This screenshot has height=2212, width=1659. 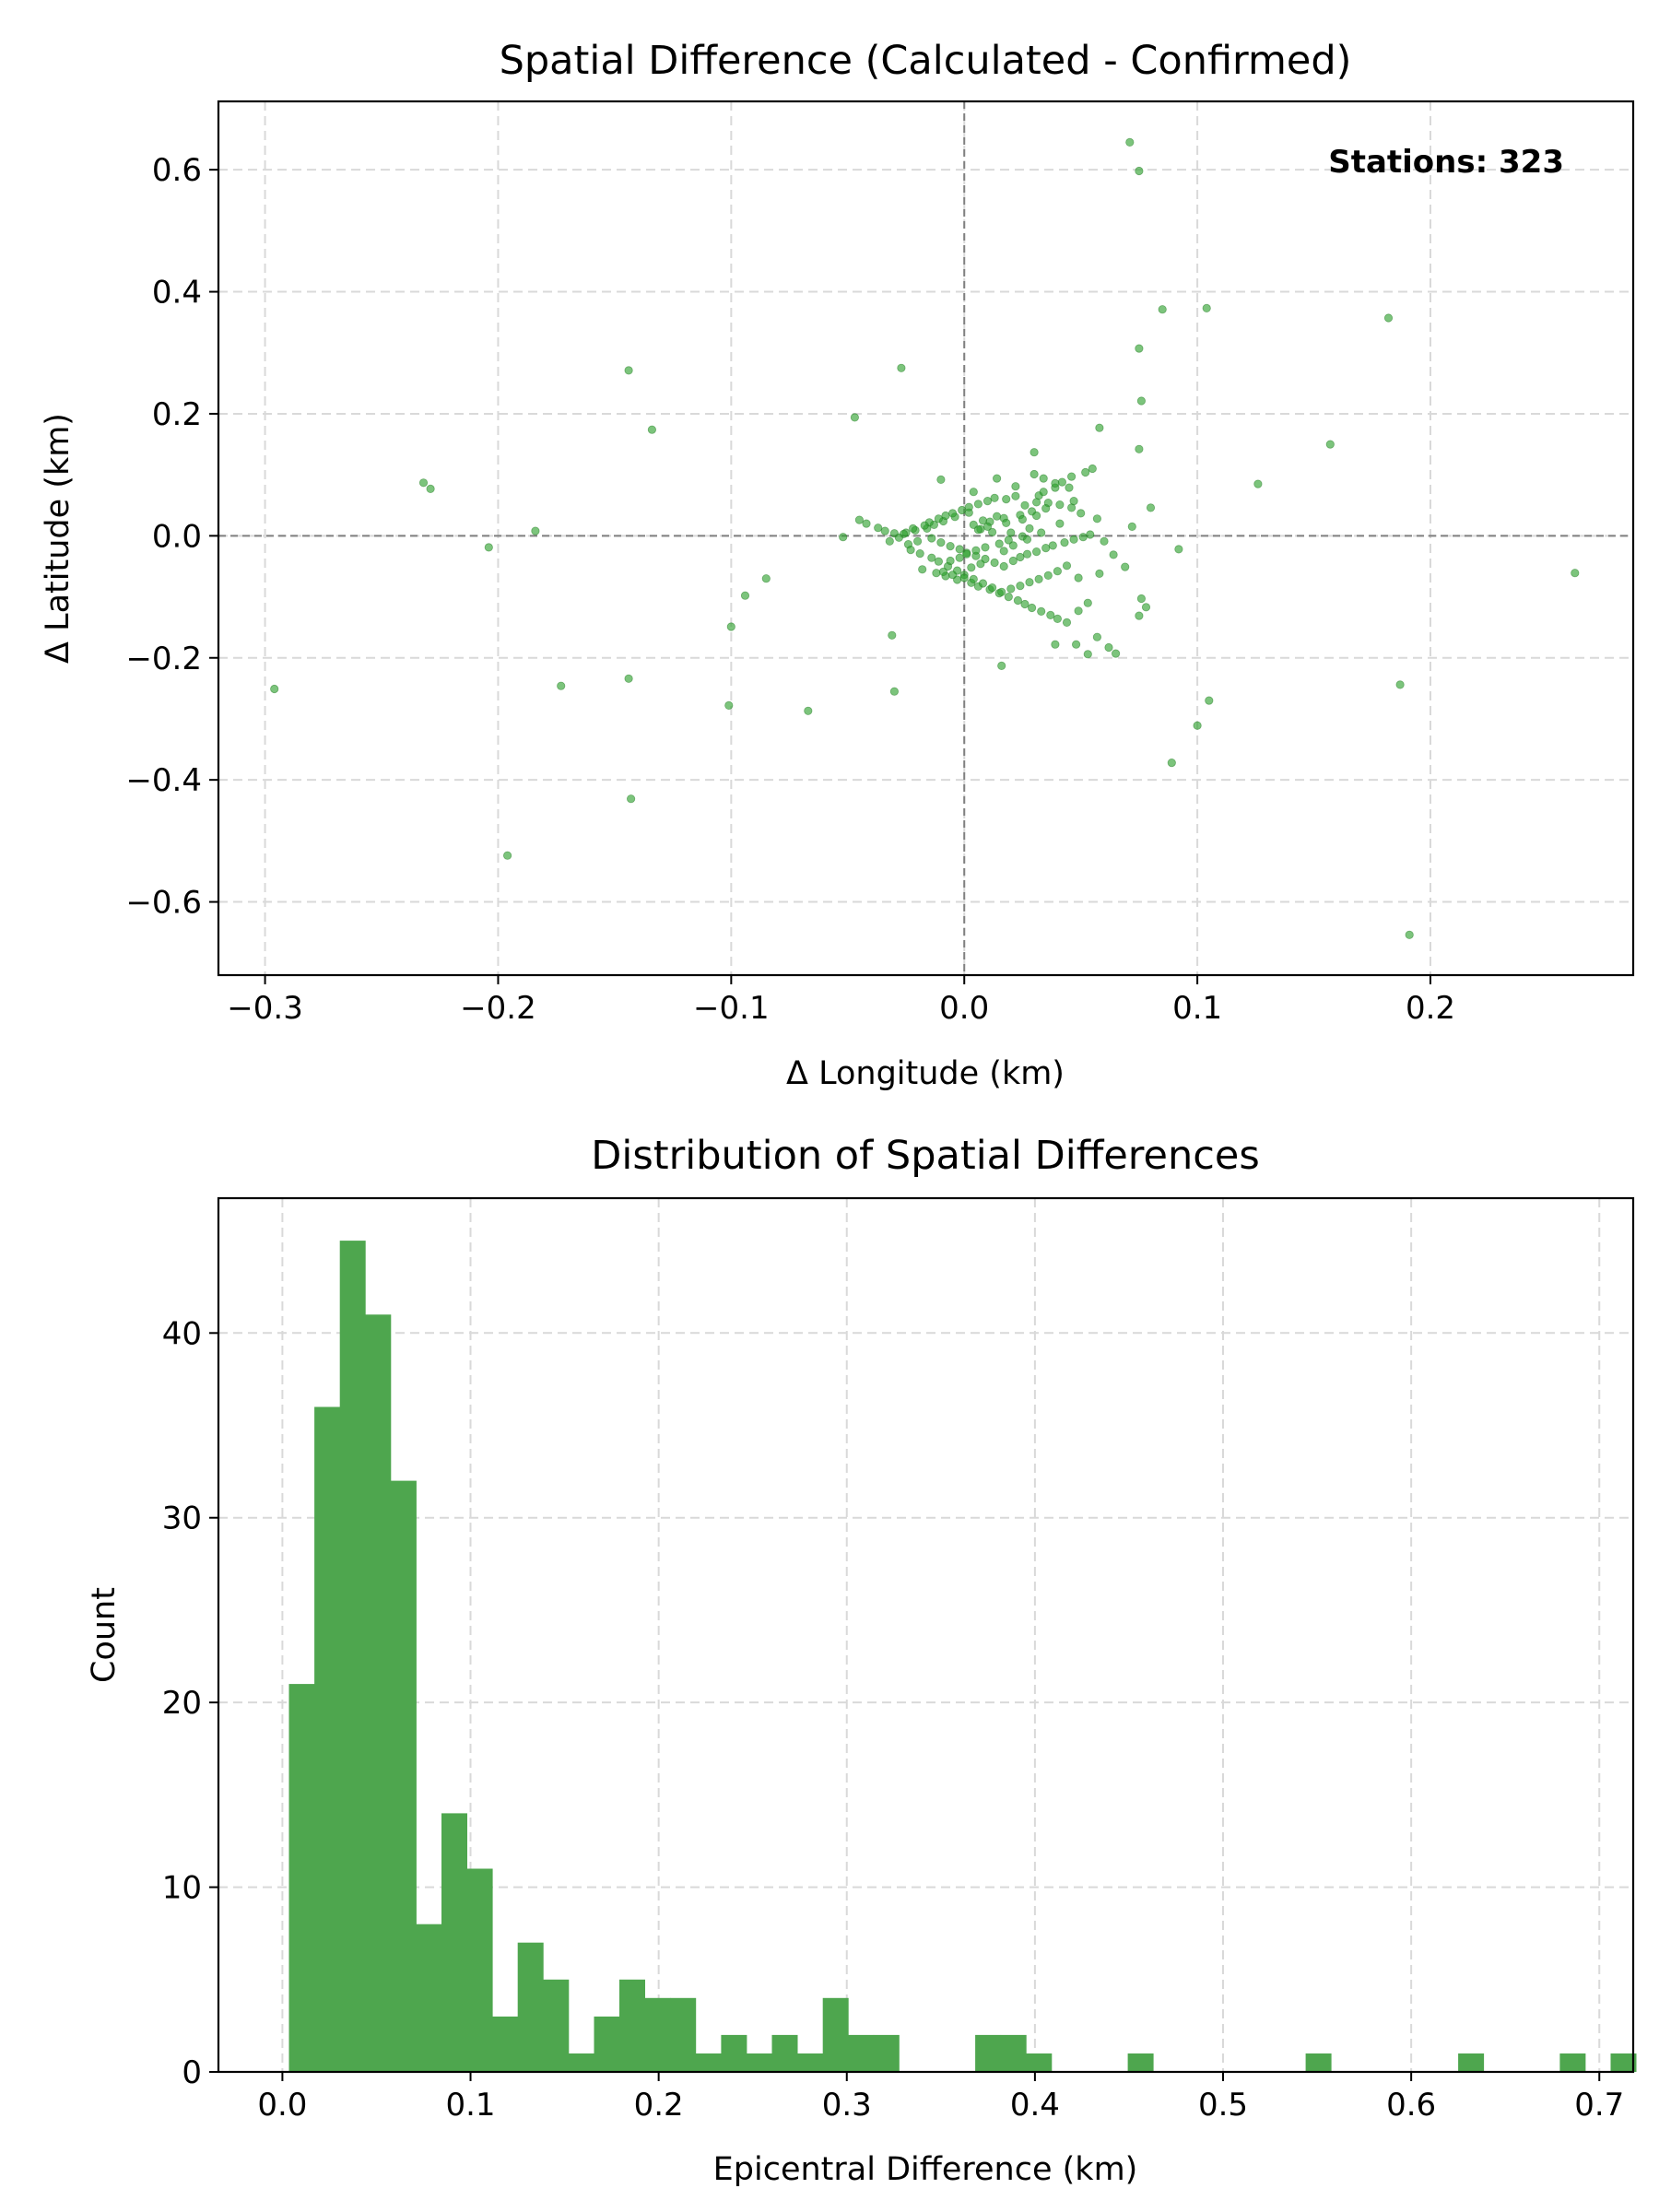 I want to click on scatter-x-tick-label: −0.1, so click(x=731, y=1008).